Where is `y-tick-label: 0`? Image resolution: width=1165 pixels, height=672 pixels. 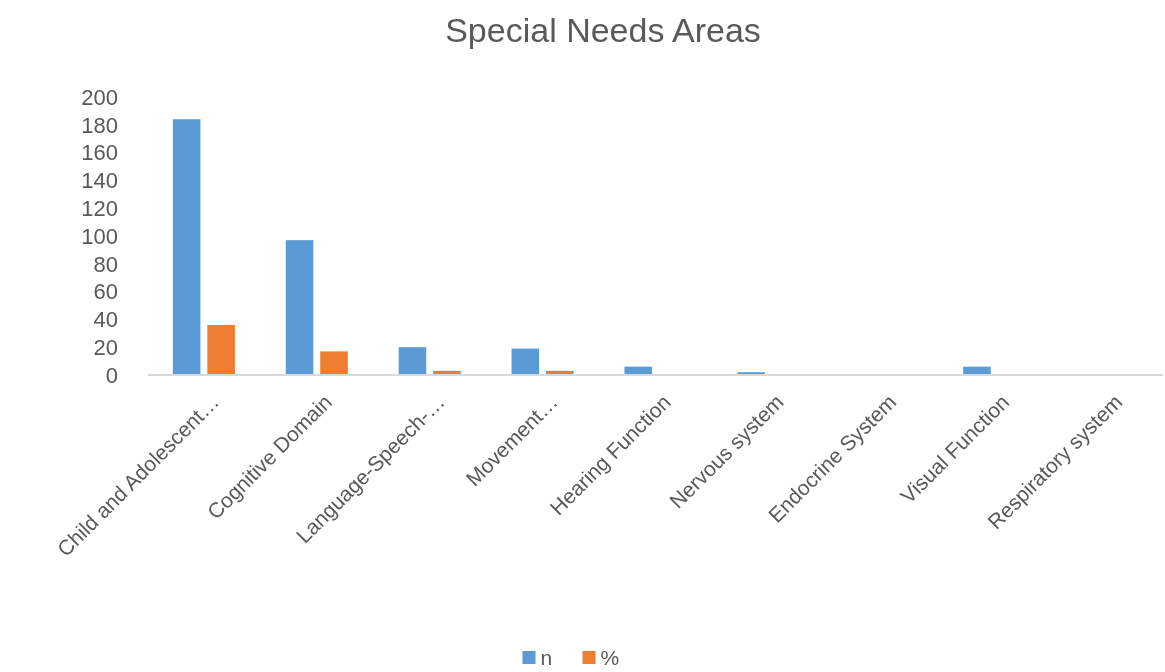 y-tick-label: 0 is located at coordinates (111, 375).